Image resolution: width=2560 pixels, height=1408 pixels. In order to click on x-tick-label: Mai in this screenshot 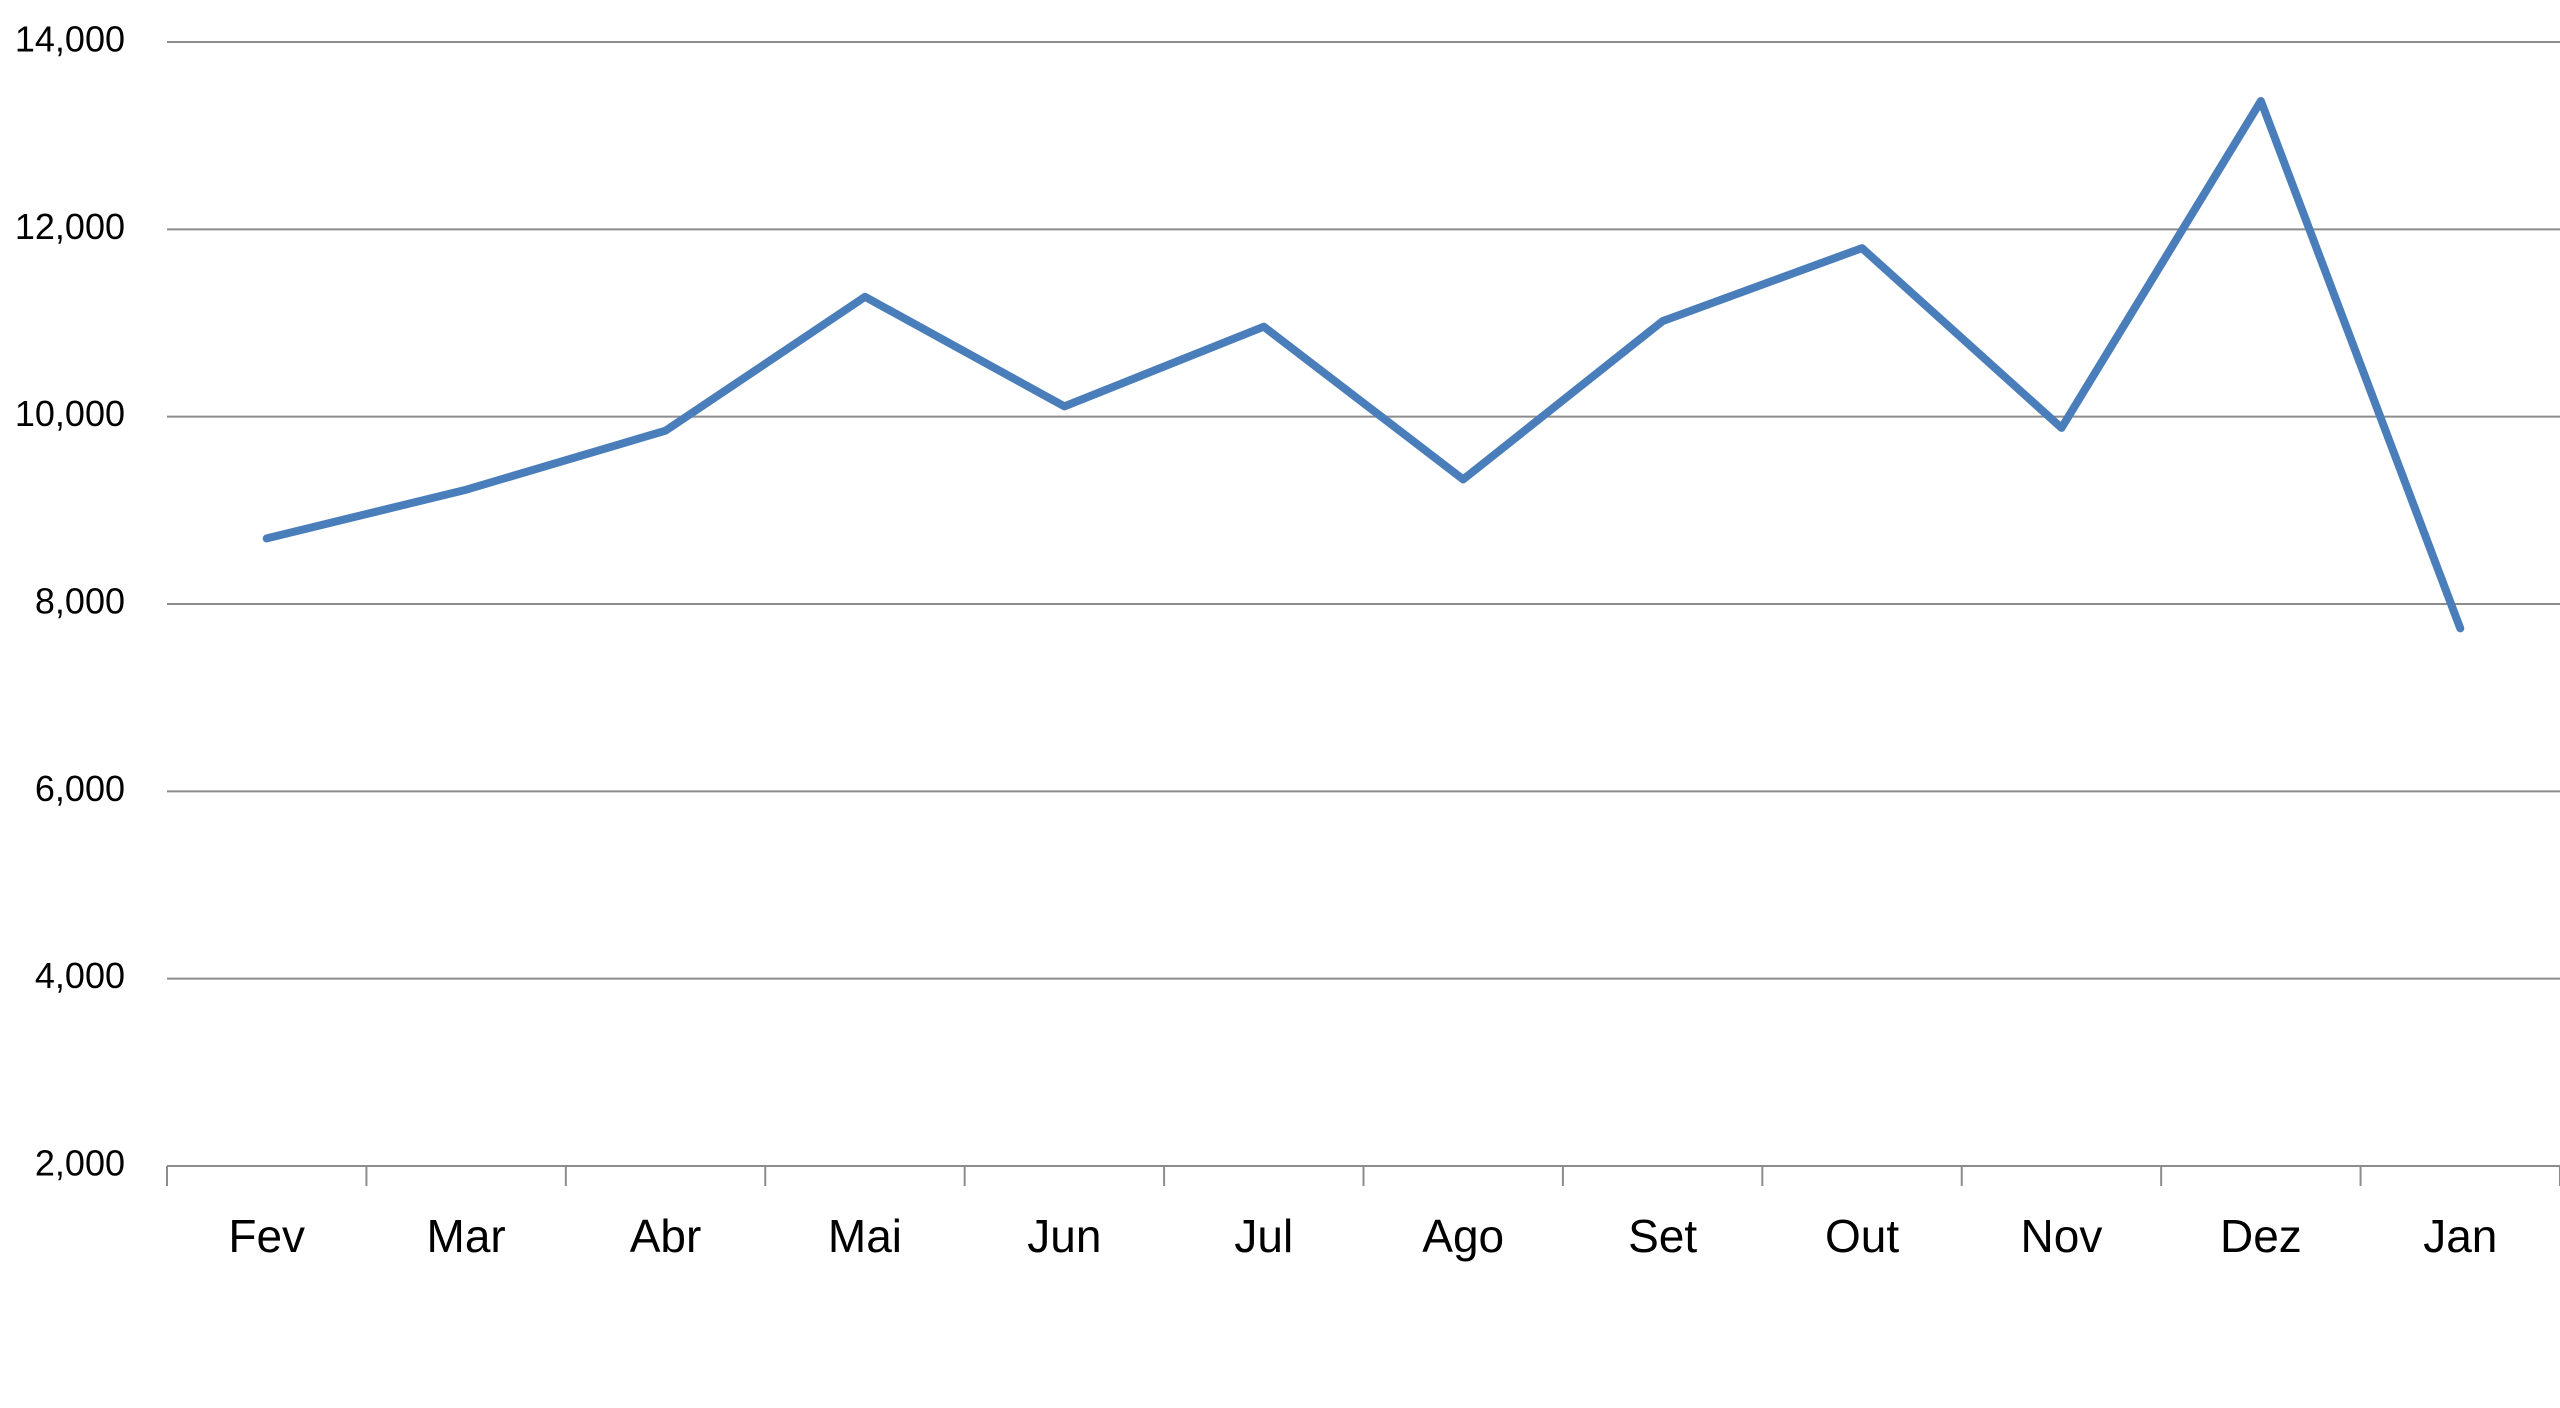, I will do `click(865, 1236)`.